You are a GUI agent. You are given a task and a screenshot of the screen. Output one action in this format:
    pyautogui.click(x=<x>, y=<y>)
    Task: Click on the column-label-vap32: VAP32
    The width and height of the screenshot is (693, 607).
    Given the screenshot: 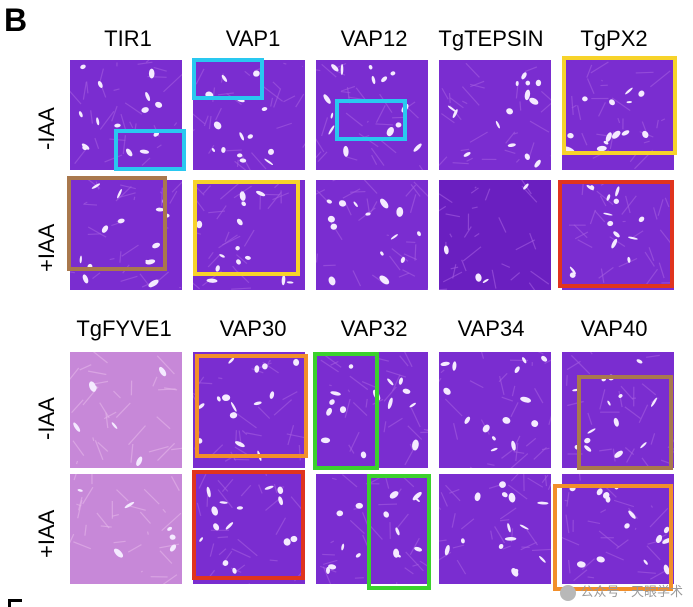 What is the action you would take?
    pyautogui.click(x=374, y=328)
    